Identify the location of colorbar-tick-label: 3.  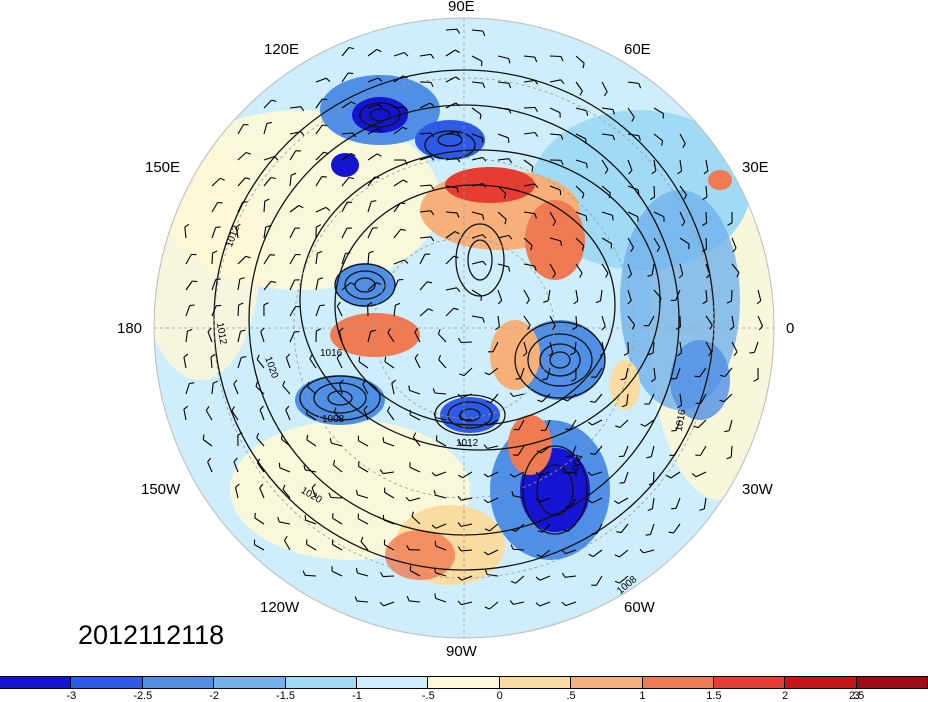
(856, 696).